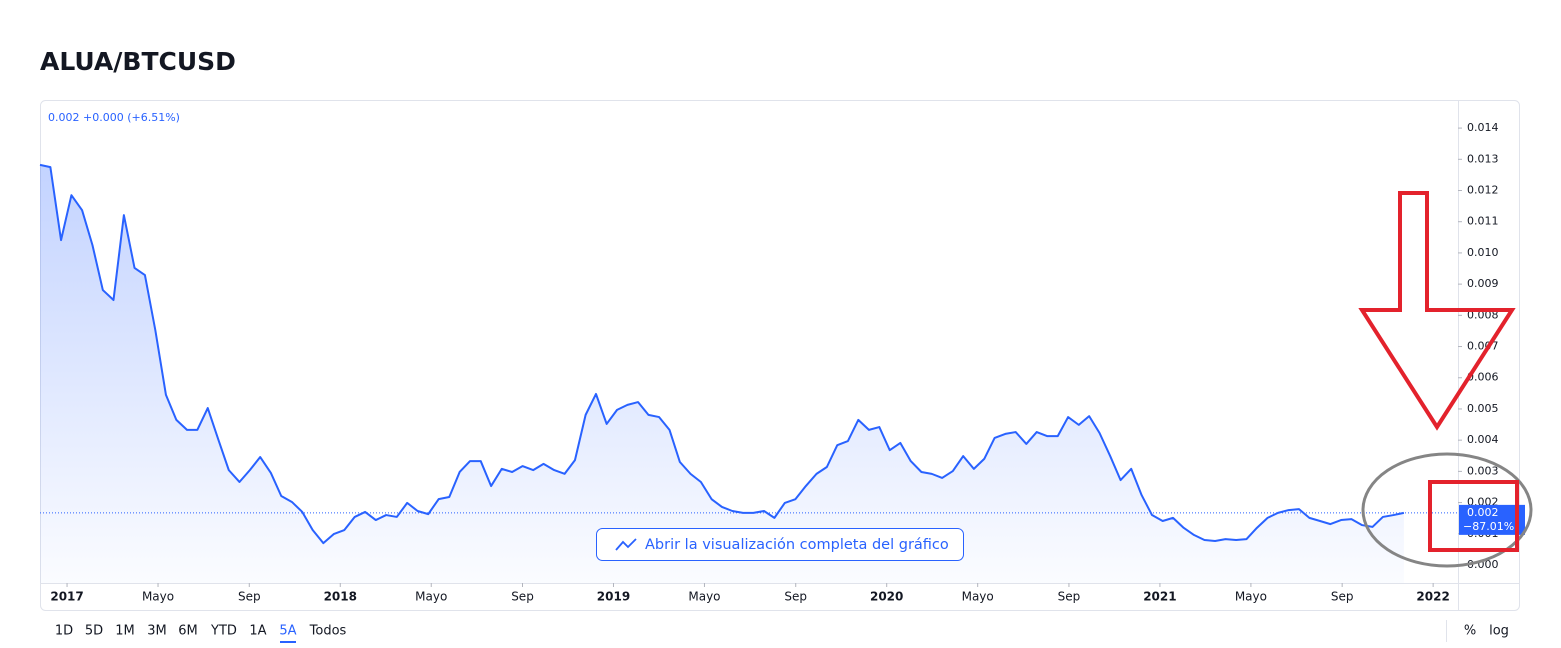  Describe the element at coordinates (340, 597) in the screenshot. I see `x-tick-label: 2018` at that location.